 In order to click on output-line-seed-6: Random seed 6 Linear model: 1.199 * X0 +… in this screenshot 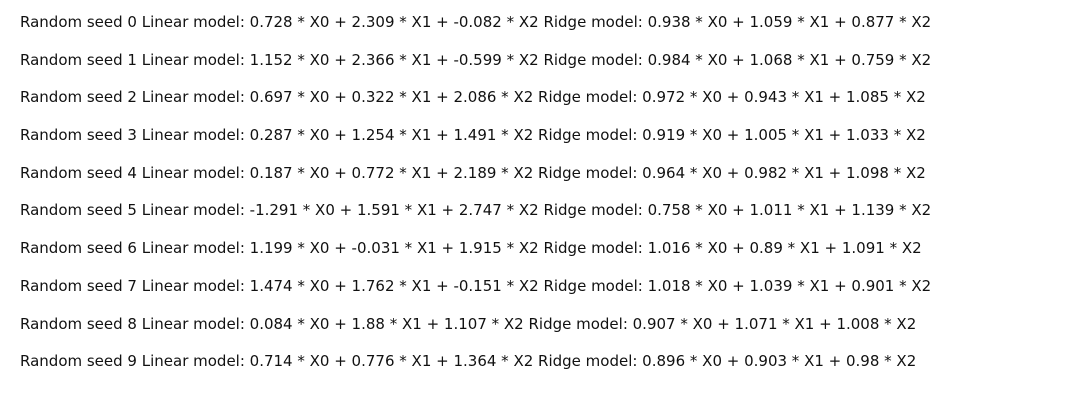, I will do `click(471, 248)`.